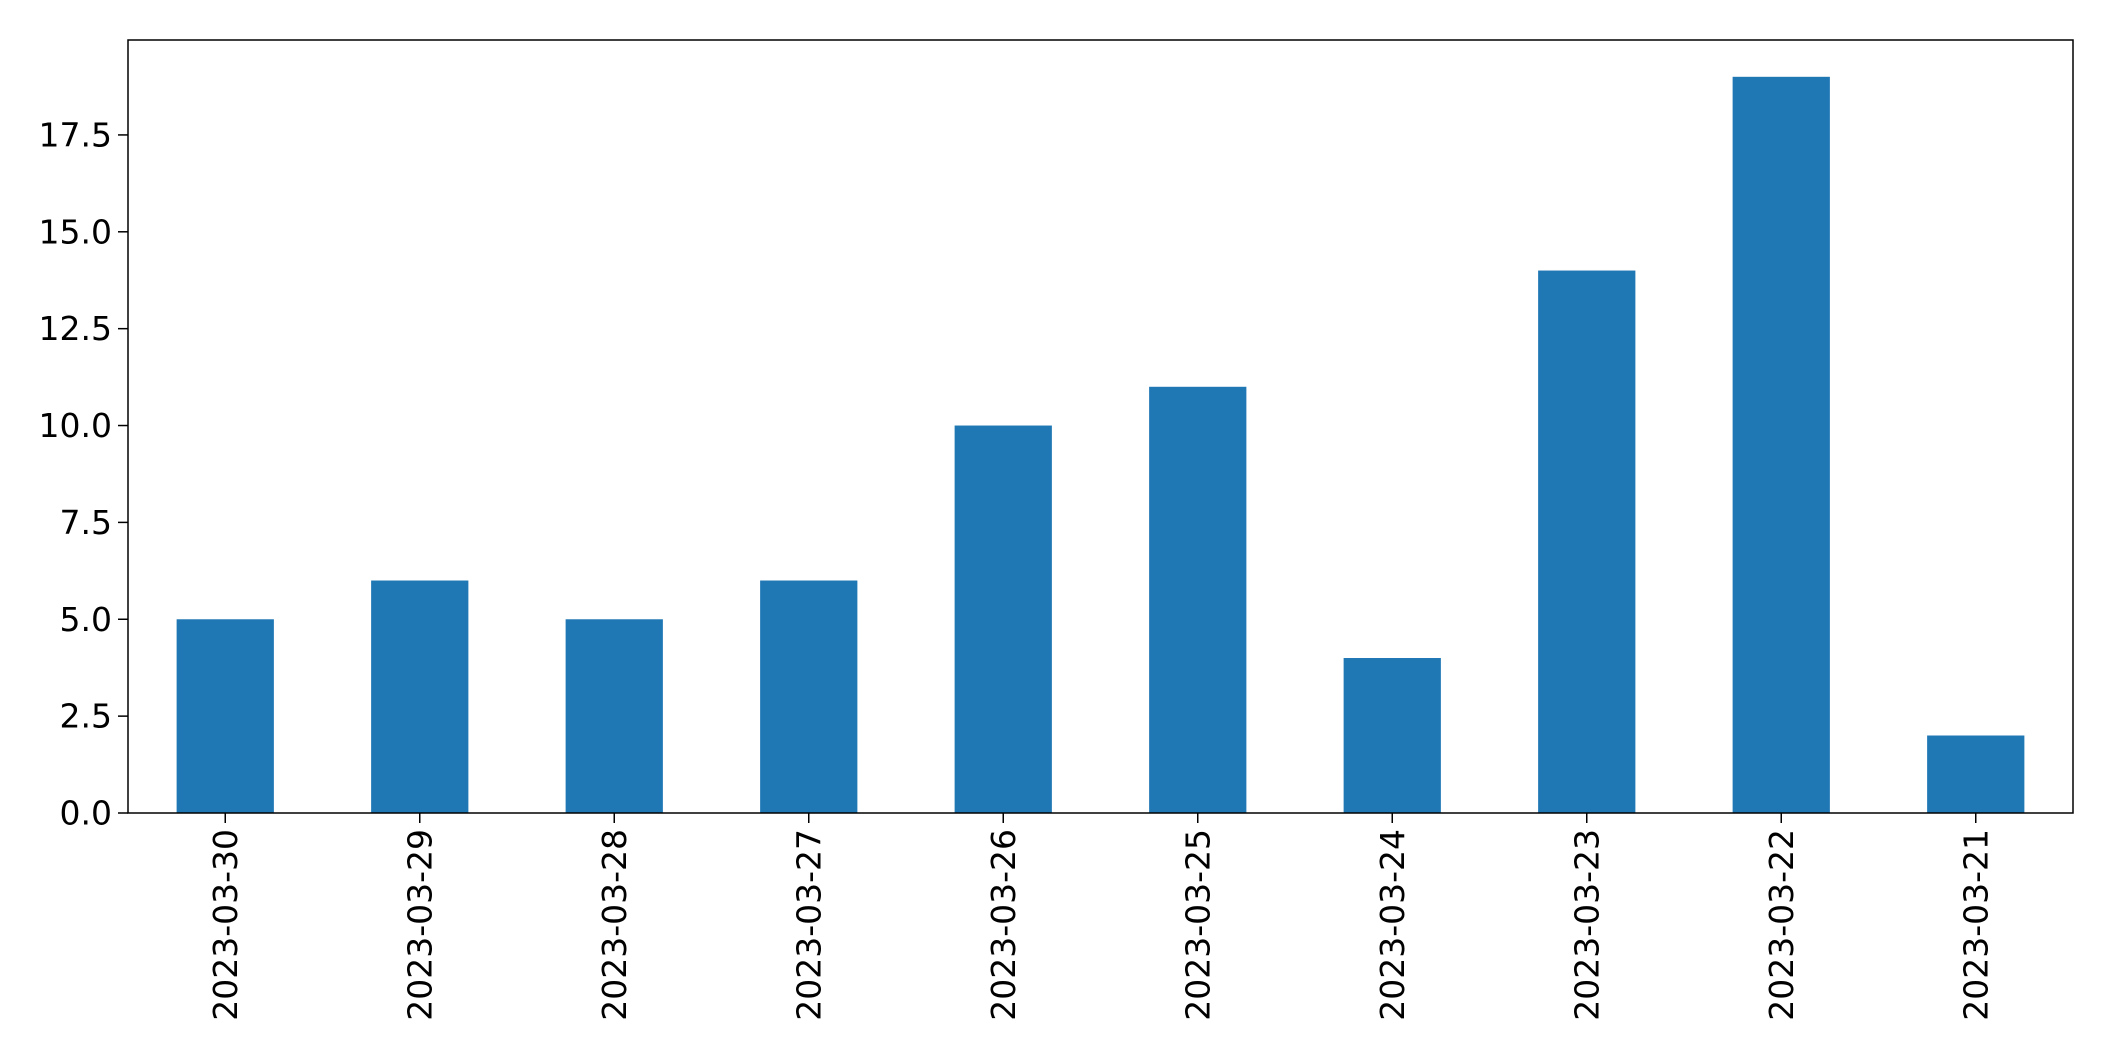  What do you see at coordinates (1975, 925) in the screenshot?
I see `x-tick-label: 2023-03-21` at bounding box center [1975, 925].